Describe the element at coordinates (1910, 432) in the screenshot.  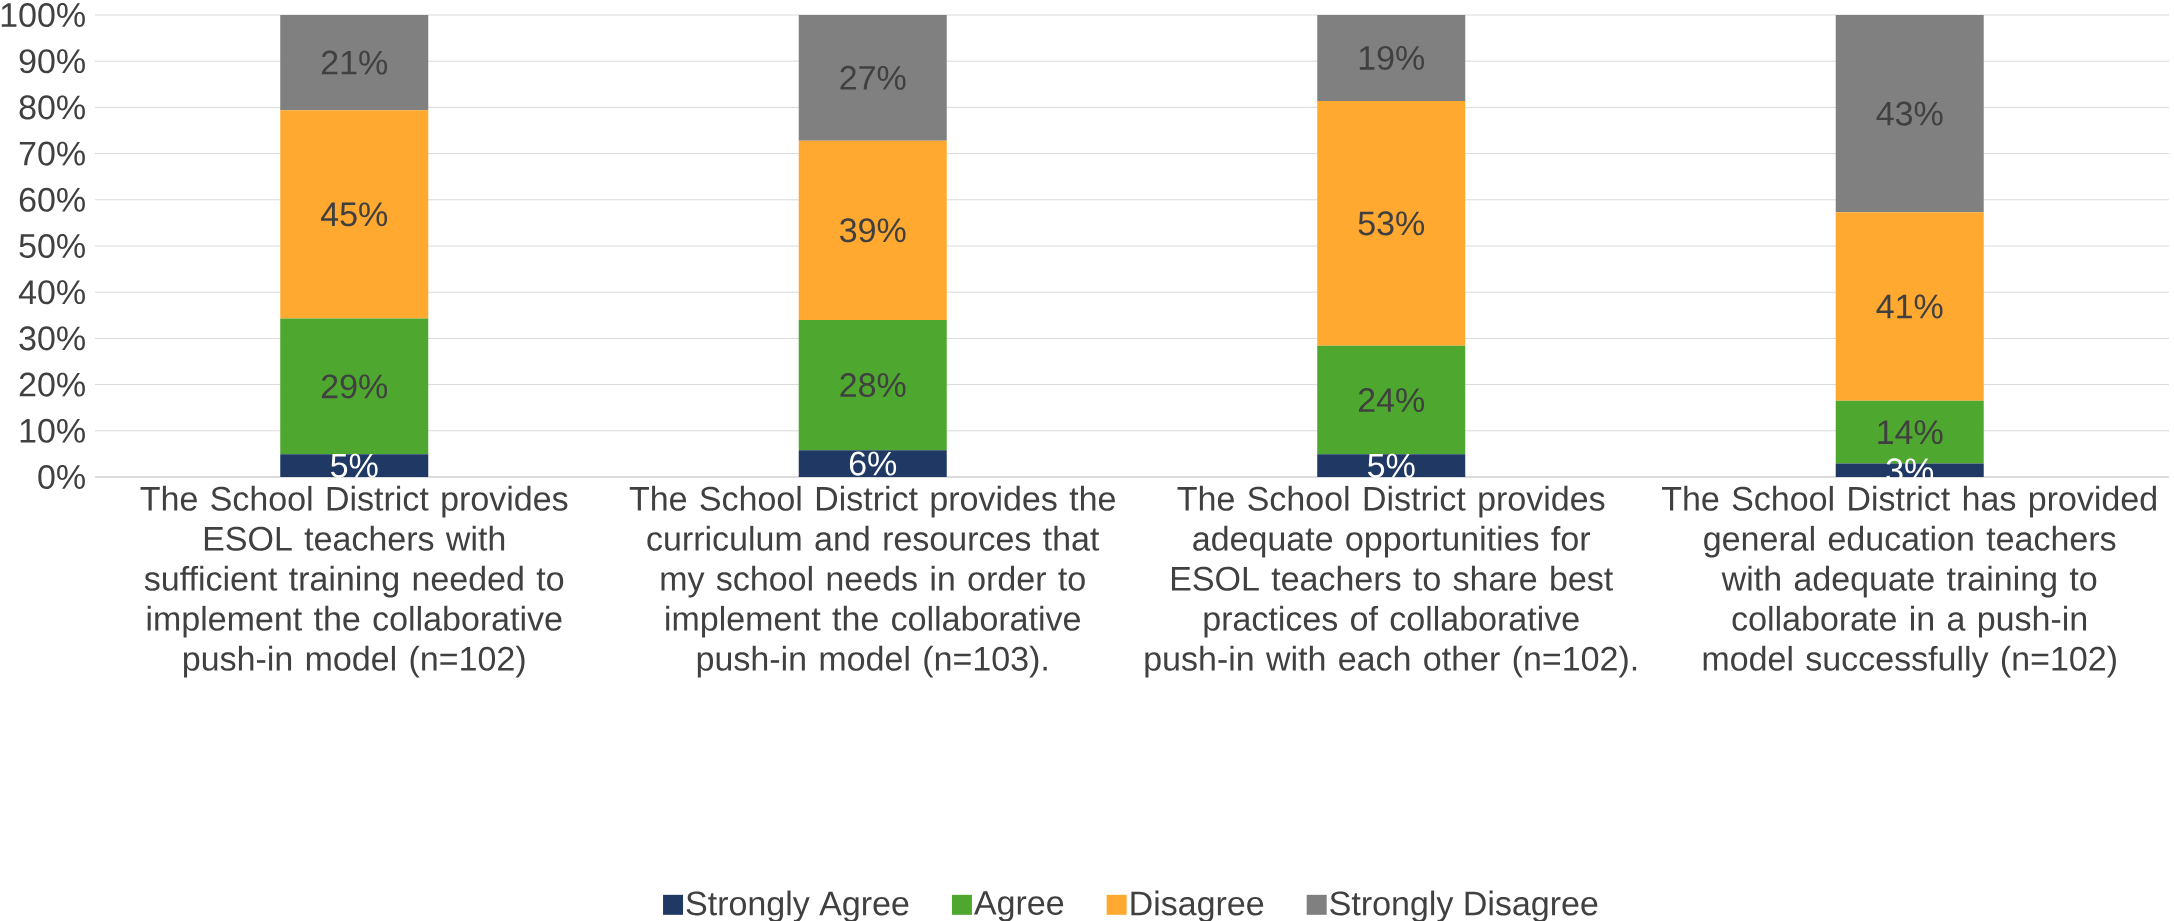
I see `data-label: 14%` at that location.